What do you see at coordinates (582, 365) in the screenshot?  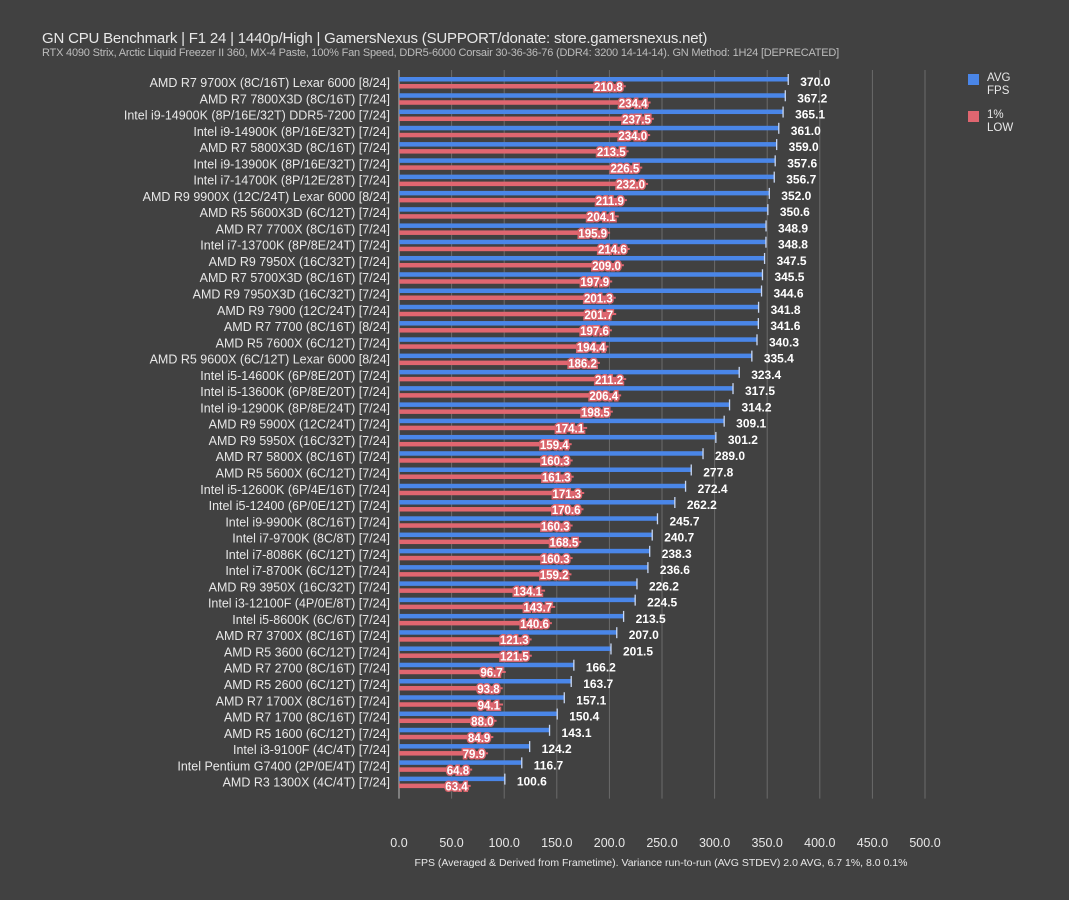 I see `low-value-label: 186.2` at bounding box center [582, 365].